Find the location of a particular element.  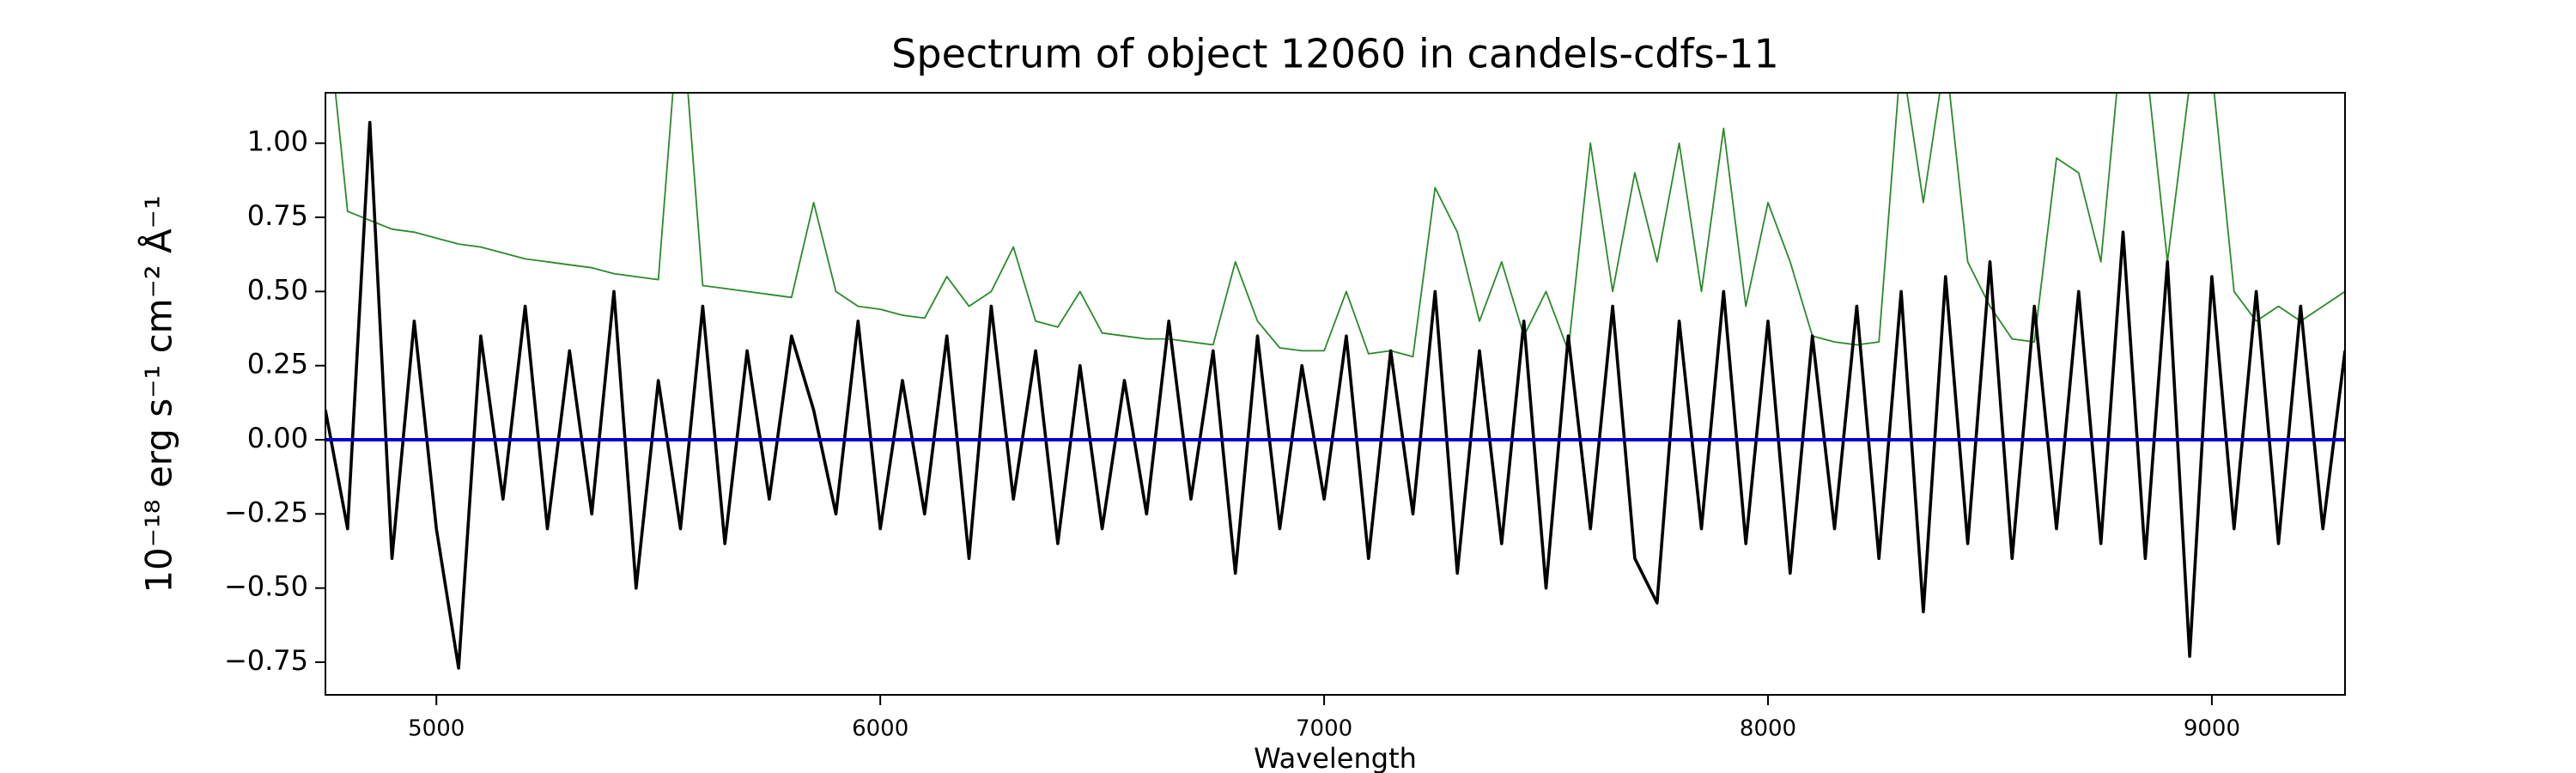

x-tick-label: 8000 is located at coordinates (1768, 729).